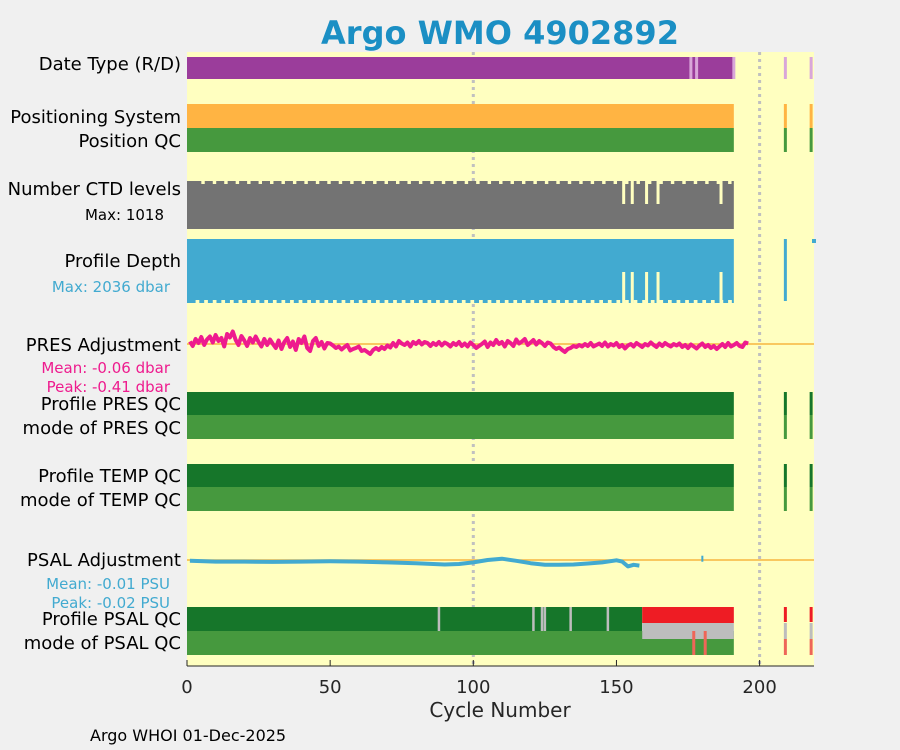  What do you see at coordinates (108, 584) in the screenshot?
I see `psal-adjustment-track-sublabel: Mean: -0.01 PSU` at bounding box center [108, 584].